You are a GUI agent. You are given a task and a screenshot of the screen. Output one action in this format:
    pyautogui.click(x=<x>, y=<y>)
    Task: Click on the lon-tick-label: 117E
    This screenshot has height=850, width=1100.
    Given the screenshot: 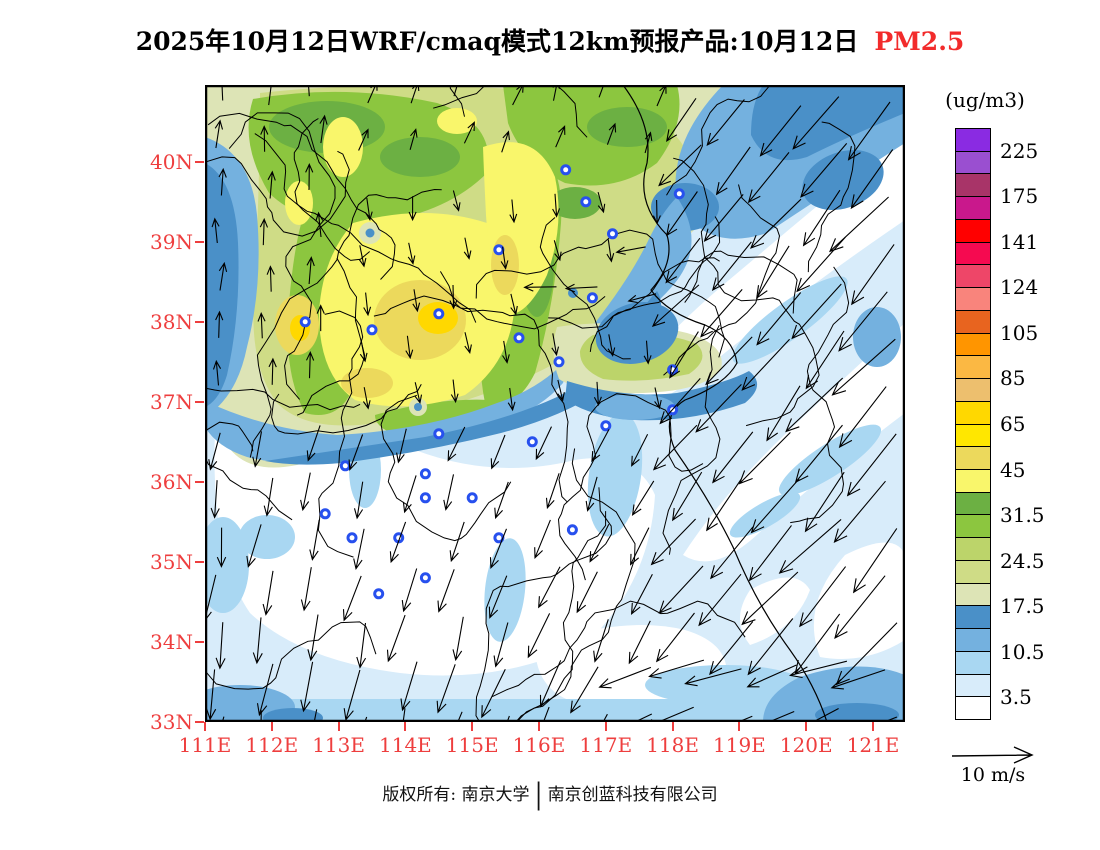 What is the action you would take?
    pyautogui.click(x=606, y=745)
    